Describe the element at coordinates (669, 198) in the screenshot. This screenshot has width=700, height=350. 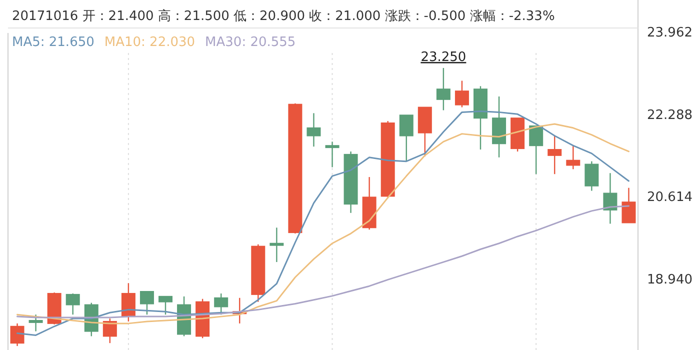
I see `y-tick-label: 20.614` at that location.